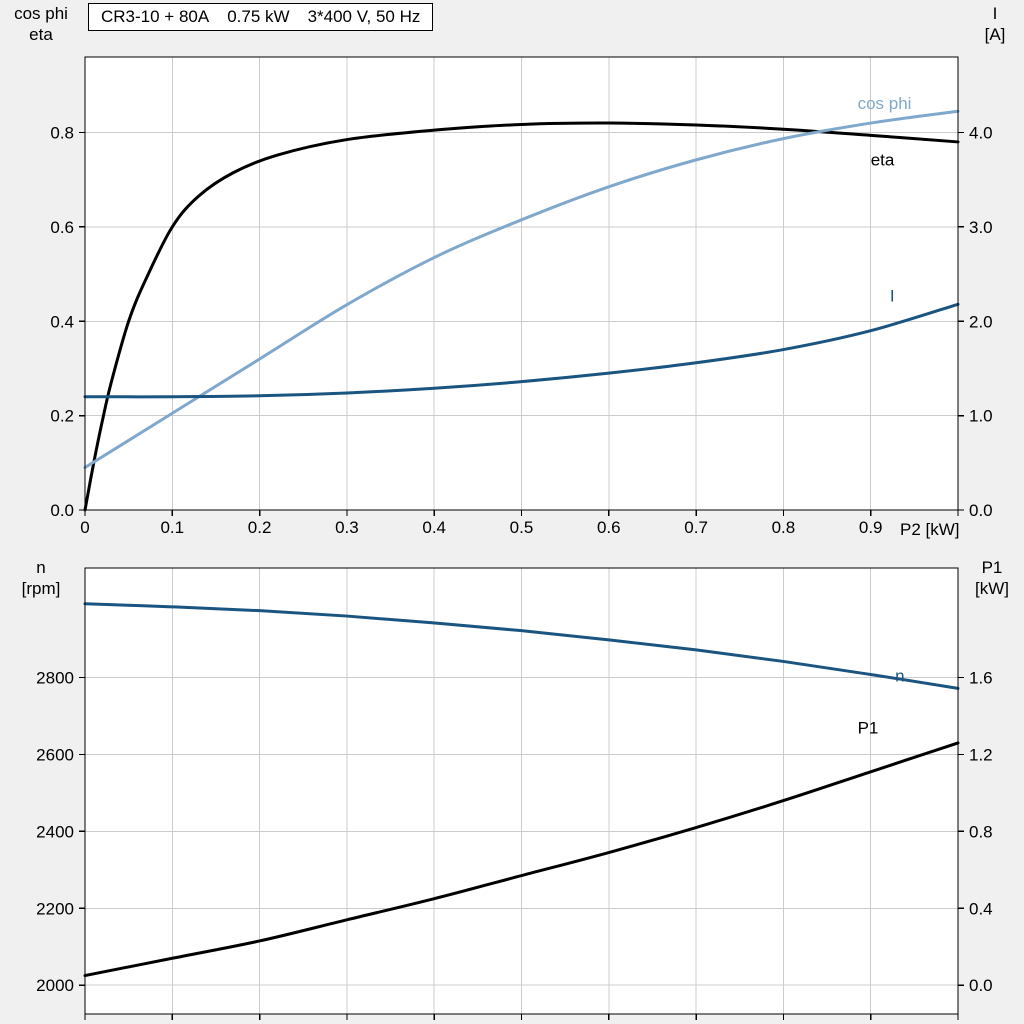 This screenshot has height=1024, width=1024. I want to click on series-label-n: n, so click(899, 675).